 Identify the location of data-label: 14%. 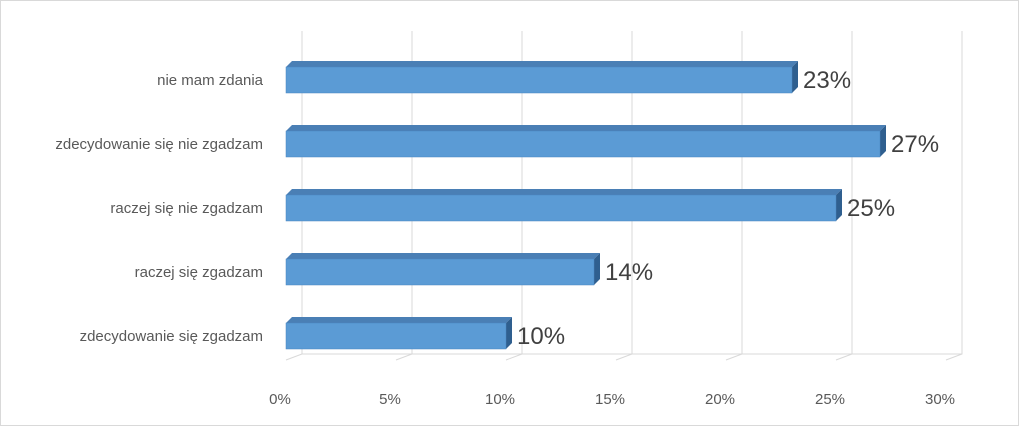
(629, 272).